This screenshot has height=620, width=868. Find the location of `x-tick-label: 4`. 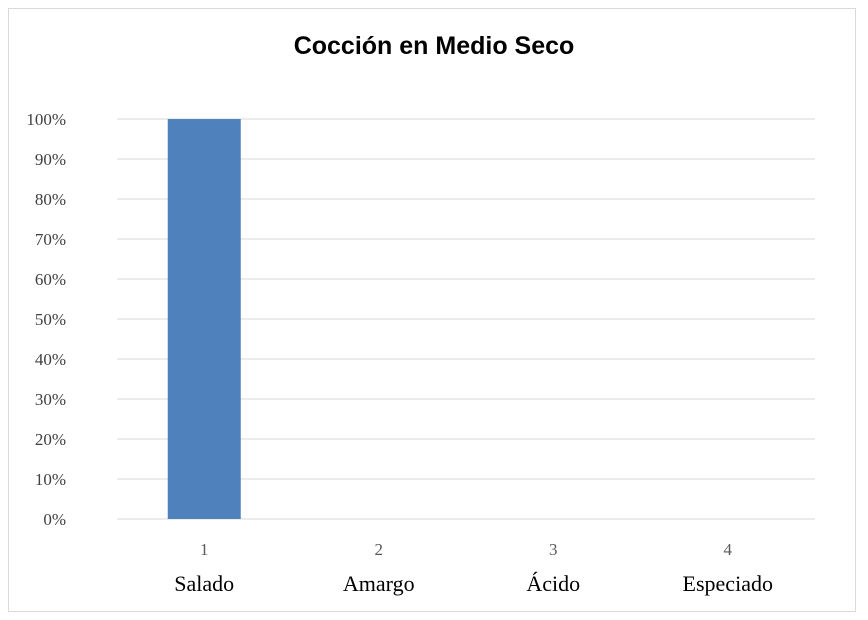

x-tick-label: 4 is located at coordinates (728, 549).